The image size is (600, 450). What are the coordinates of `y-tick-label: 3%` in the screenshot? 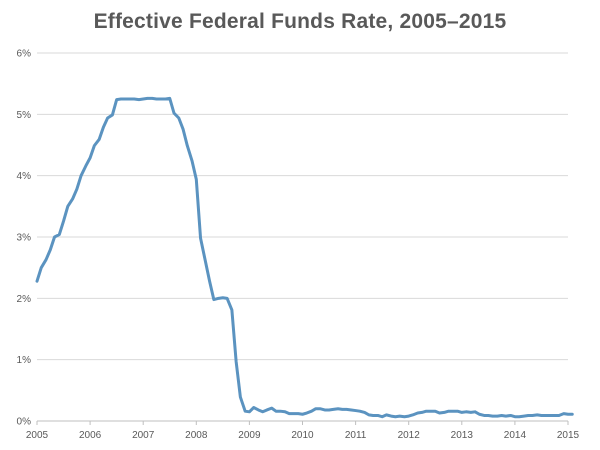 It's located at (24, 238).